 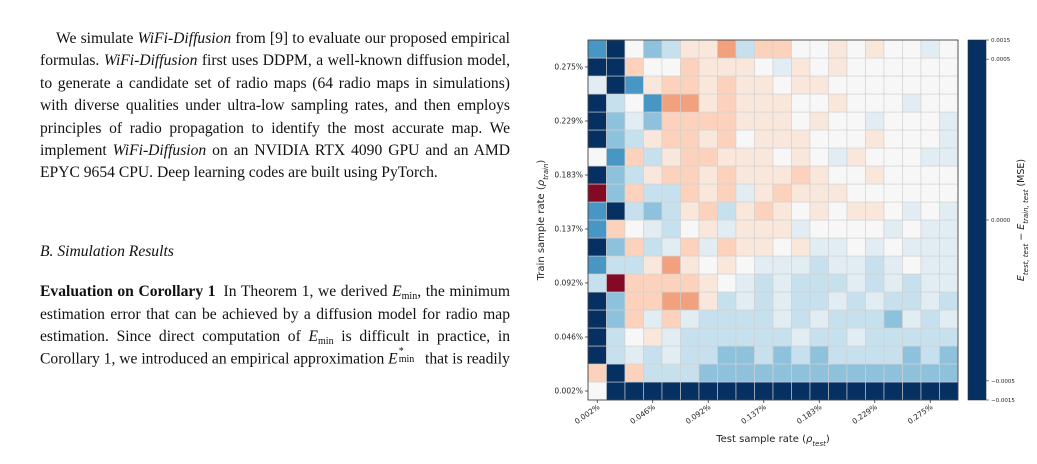 What do you see at coordinates (1021, 278) in the screenshot?
I see `label-part: E` at bounding box center [1021, 278].